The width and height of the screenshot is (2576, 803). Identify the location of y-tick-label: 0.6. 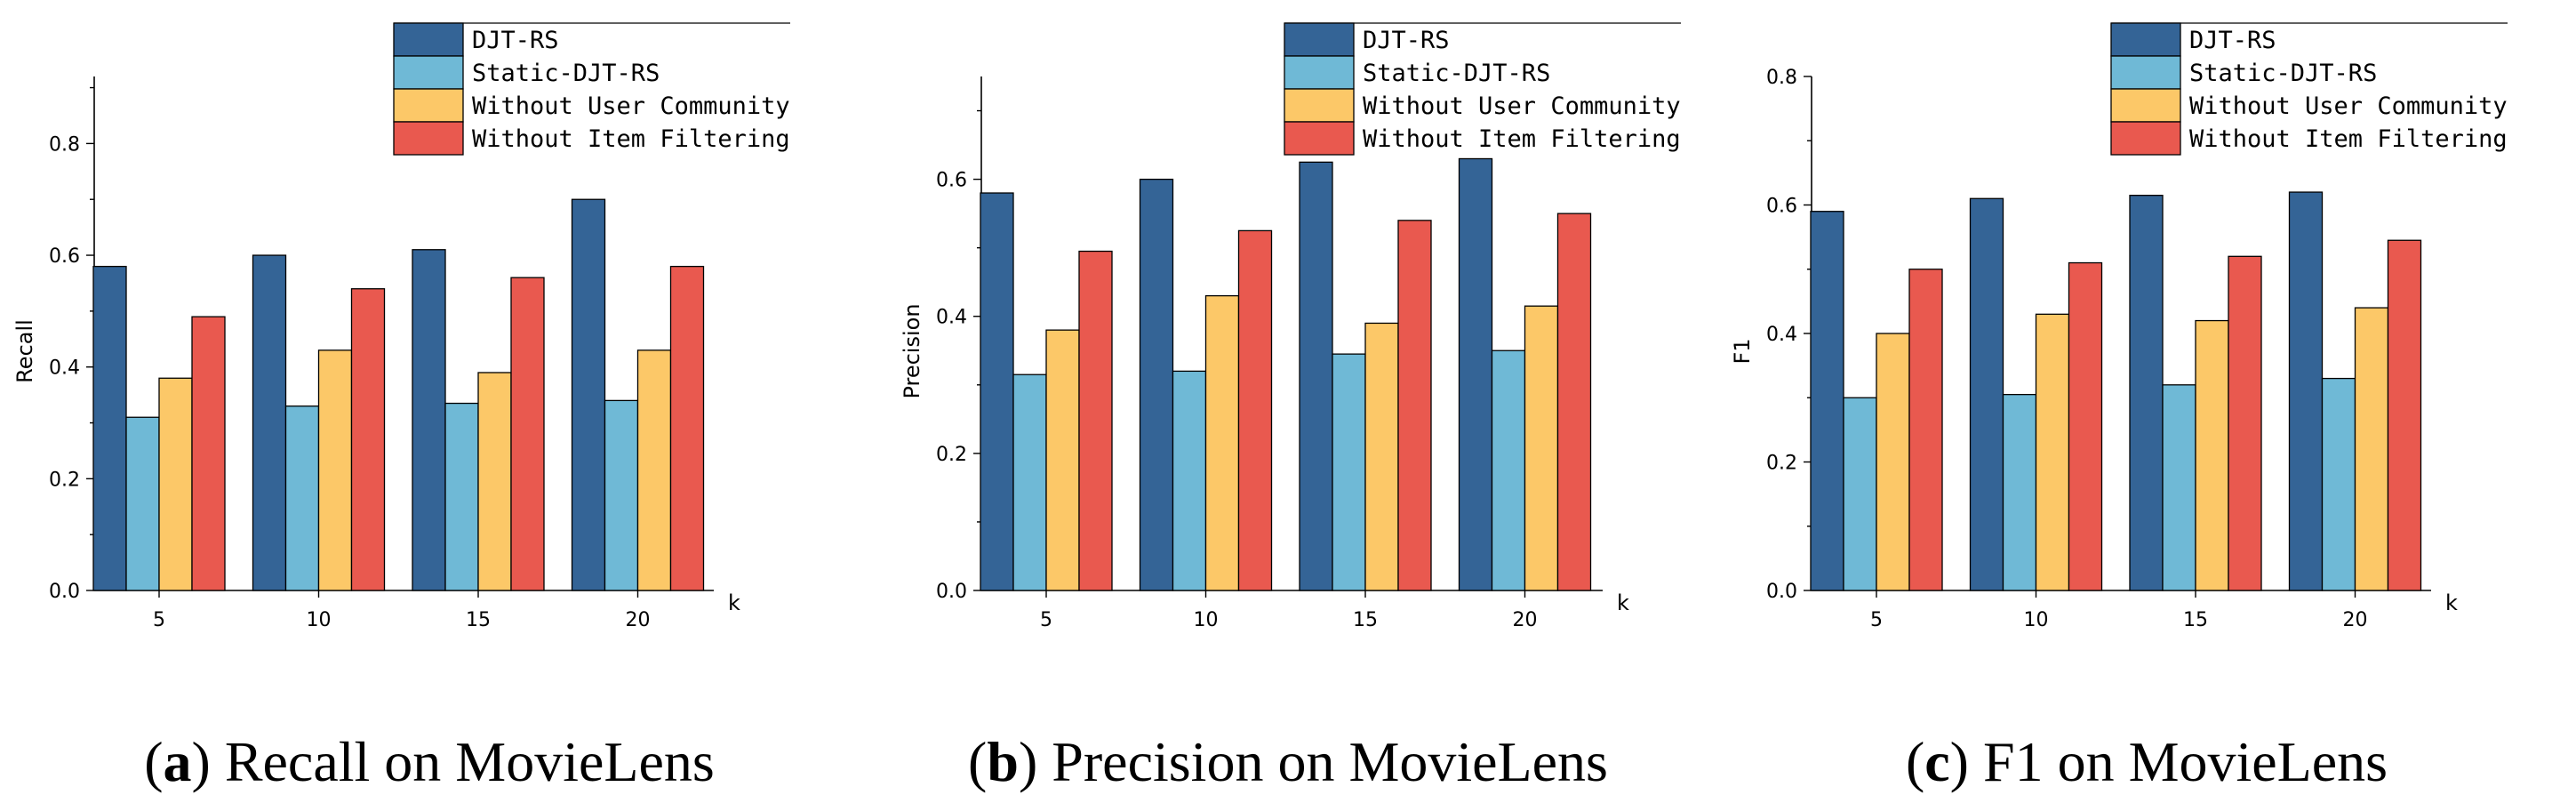
(1781, 207).